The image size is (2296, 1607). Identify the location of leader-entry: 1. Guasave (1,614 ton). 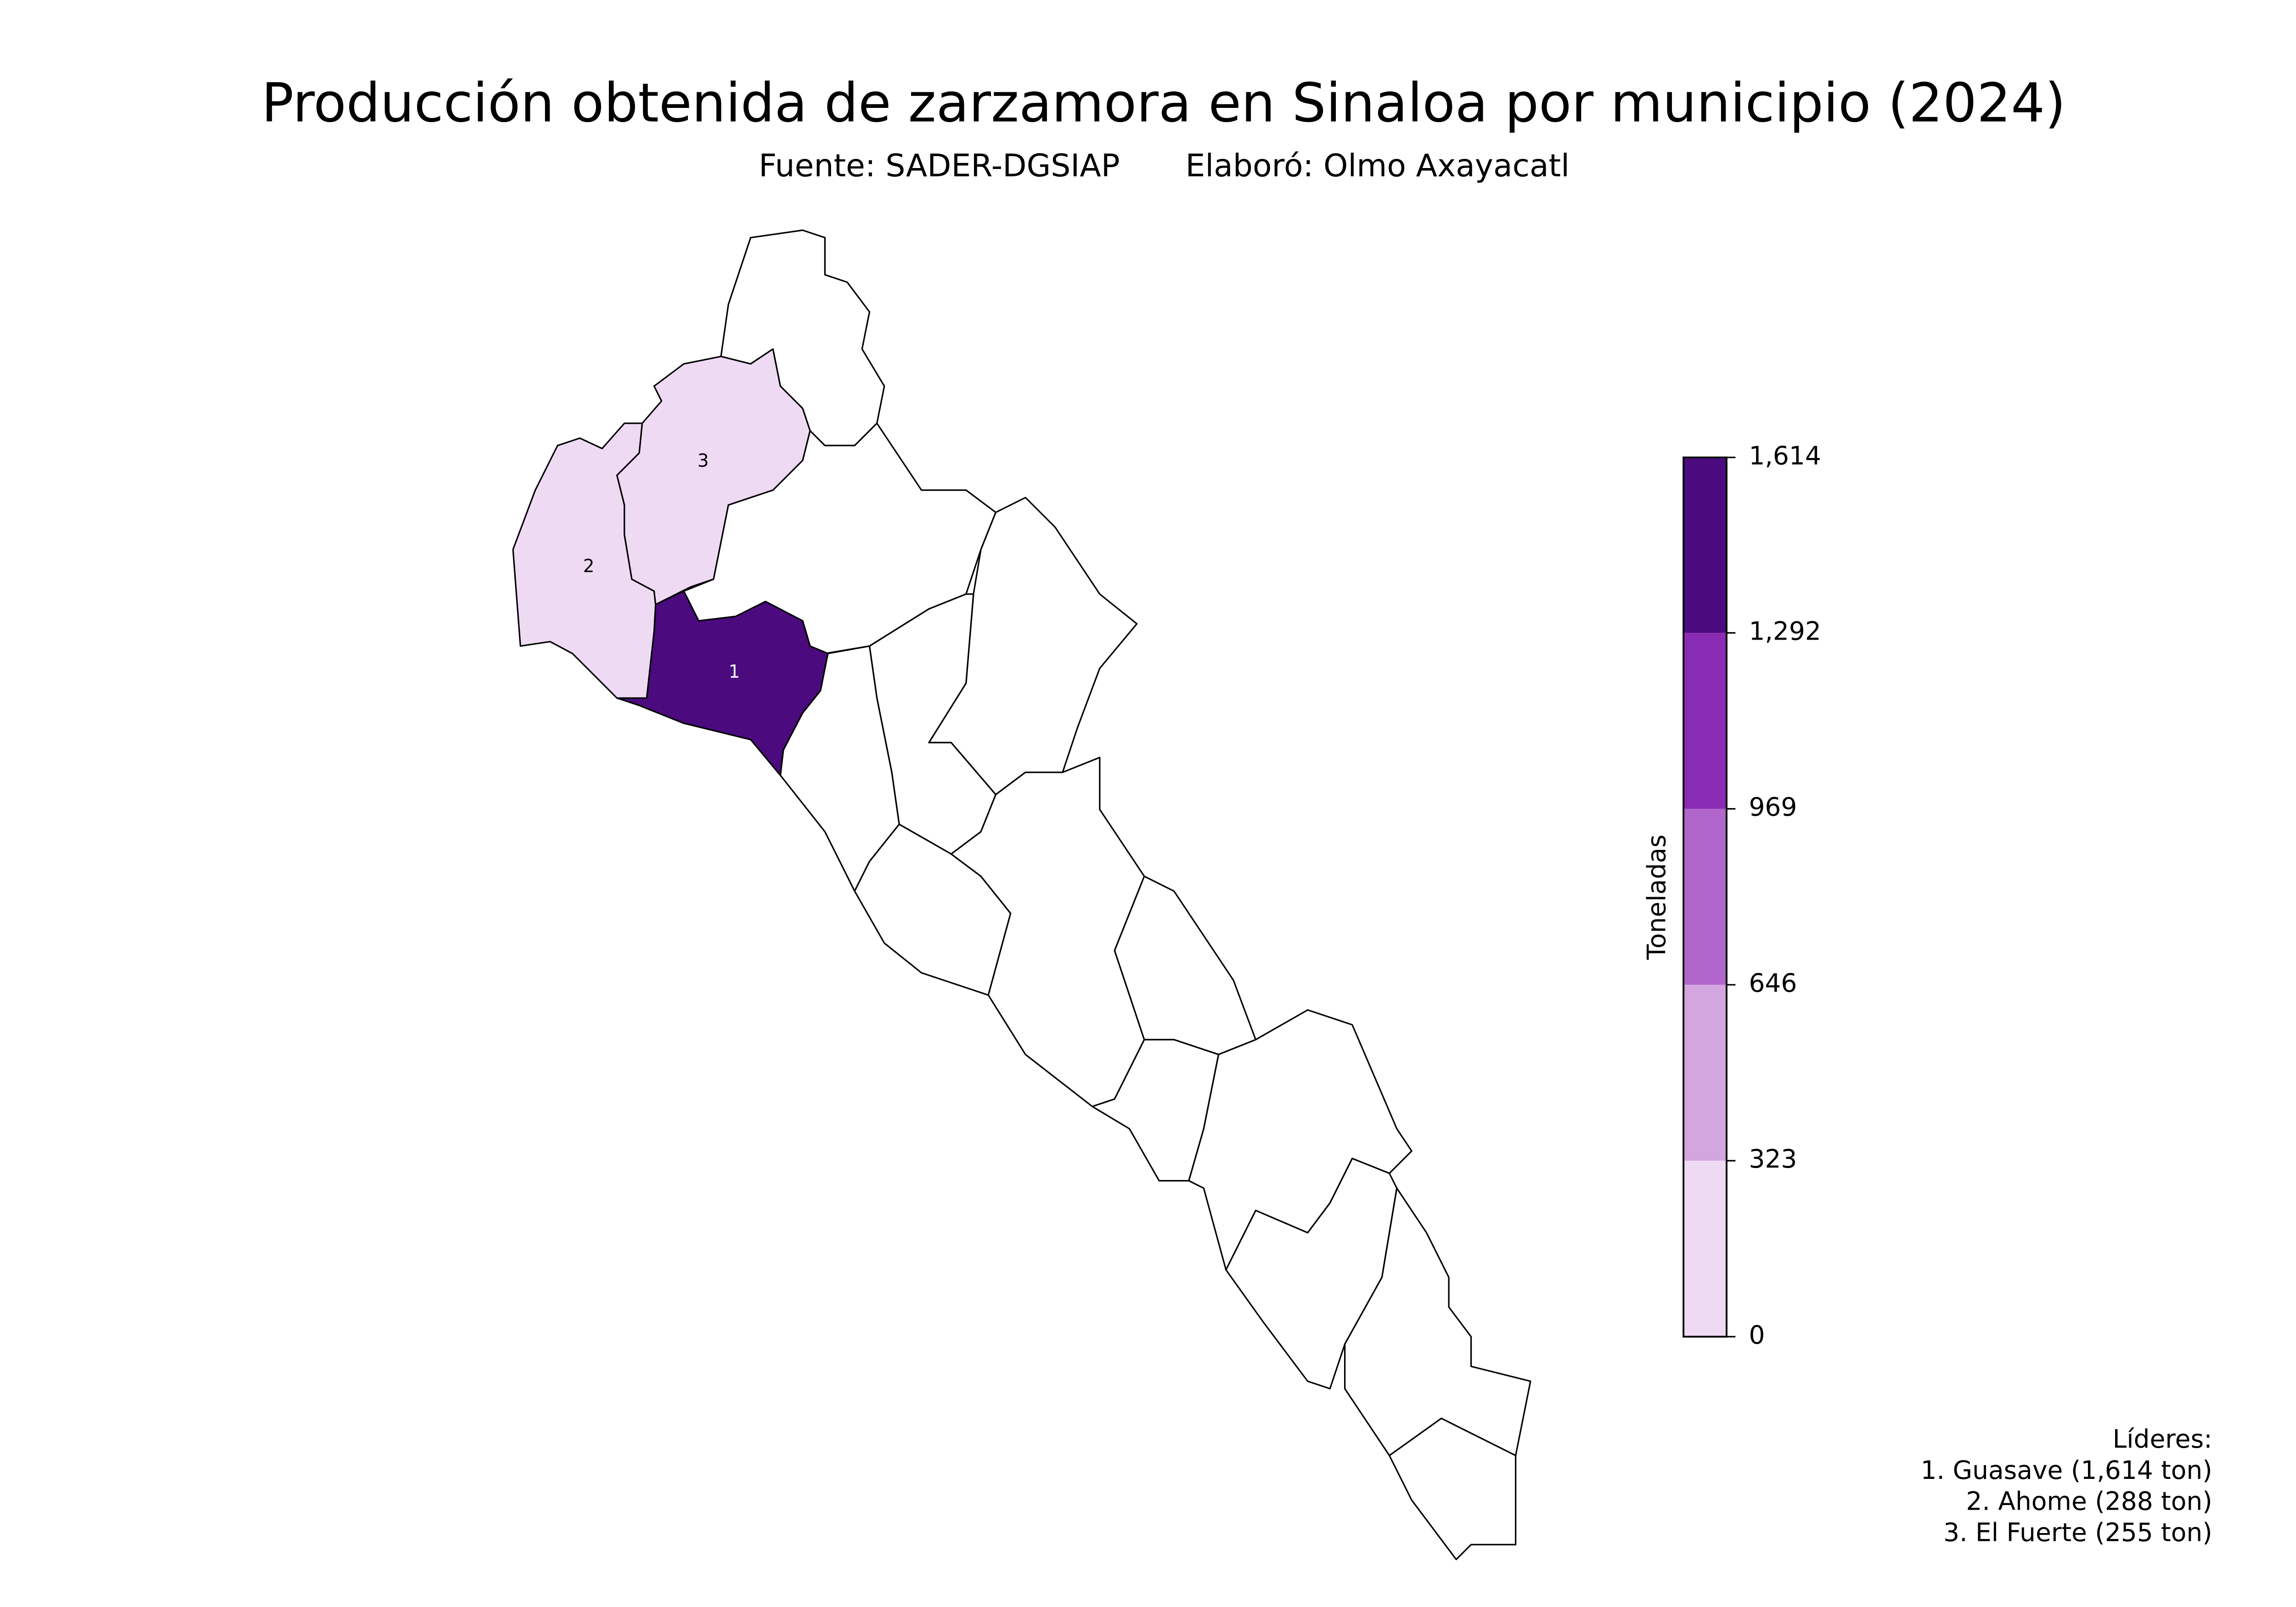
(2067, 1470).